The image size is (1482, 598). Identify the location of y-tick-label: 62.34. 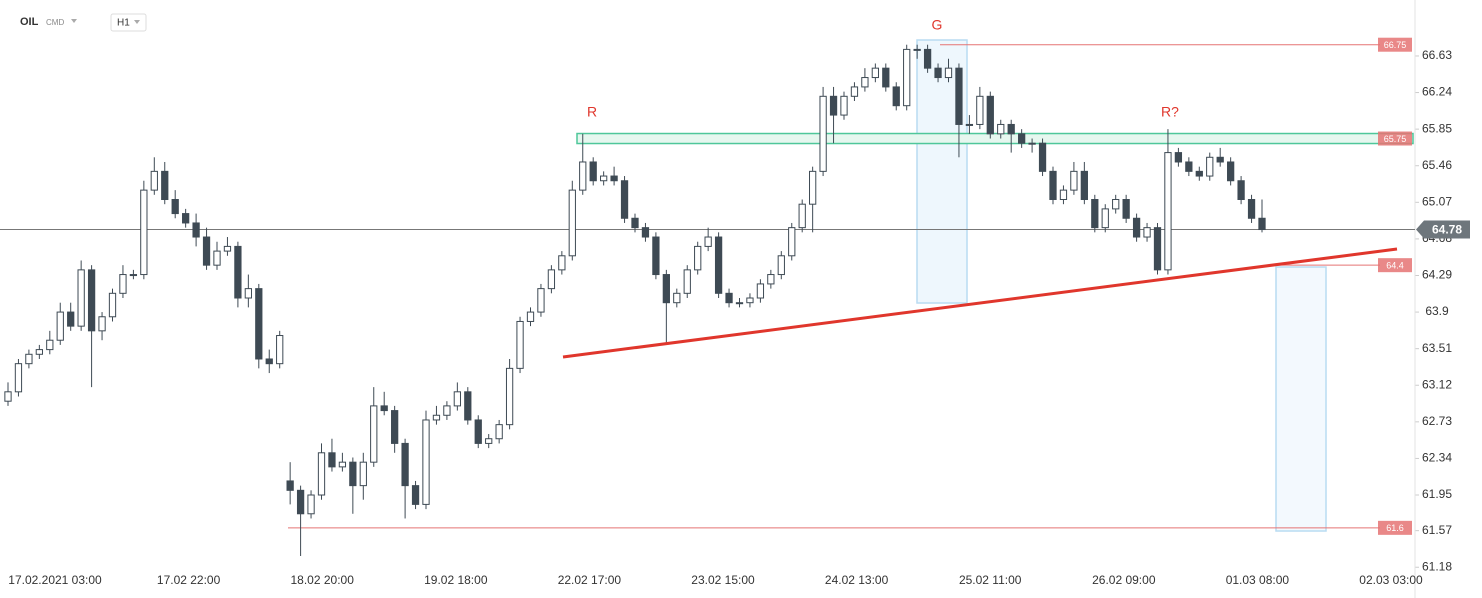
(1437, 458).